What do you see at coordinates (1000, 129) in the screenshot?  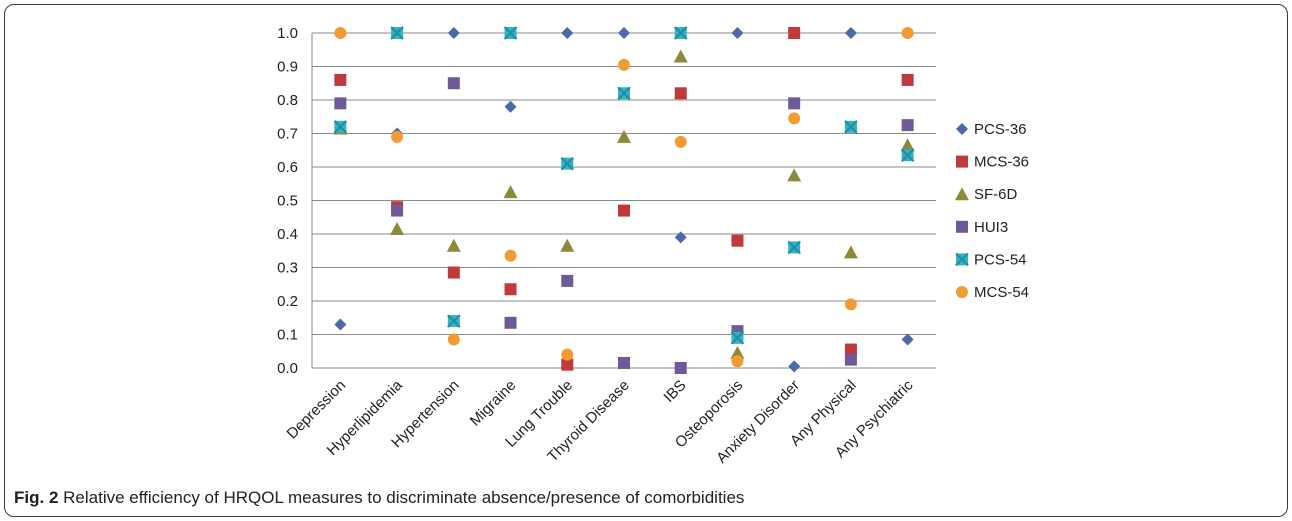 I see `legend-label: PCS-36` at bounding box center [1000, 129].